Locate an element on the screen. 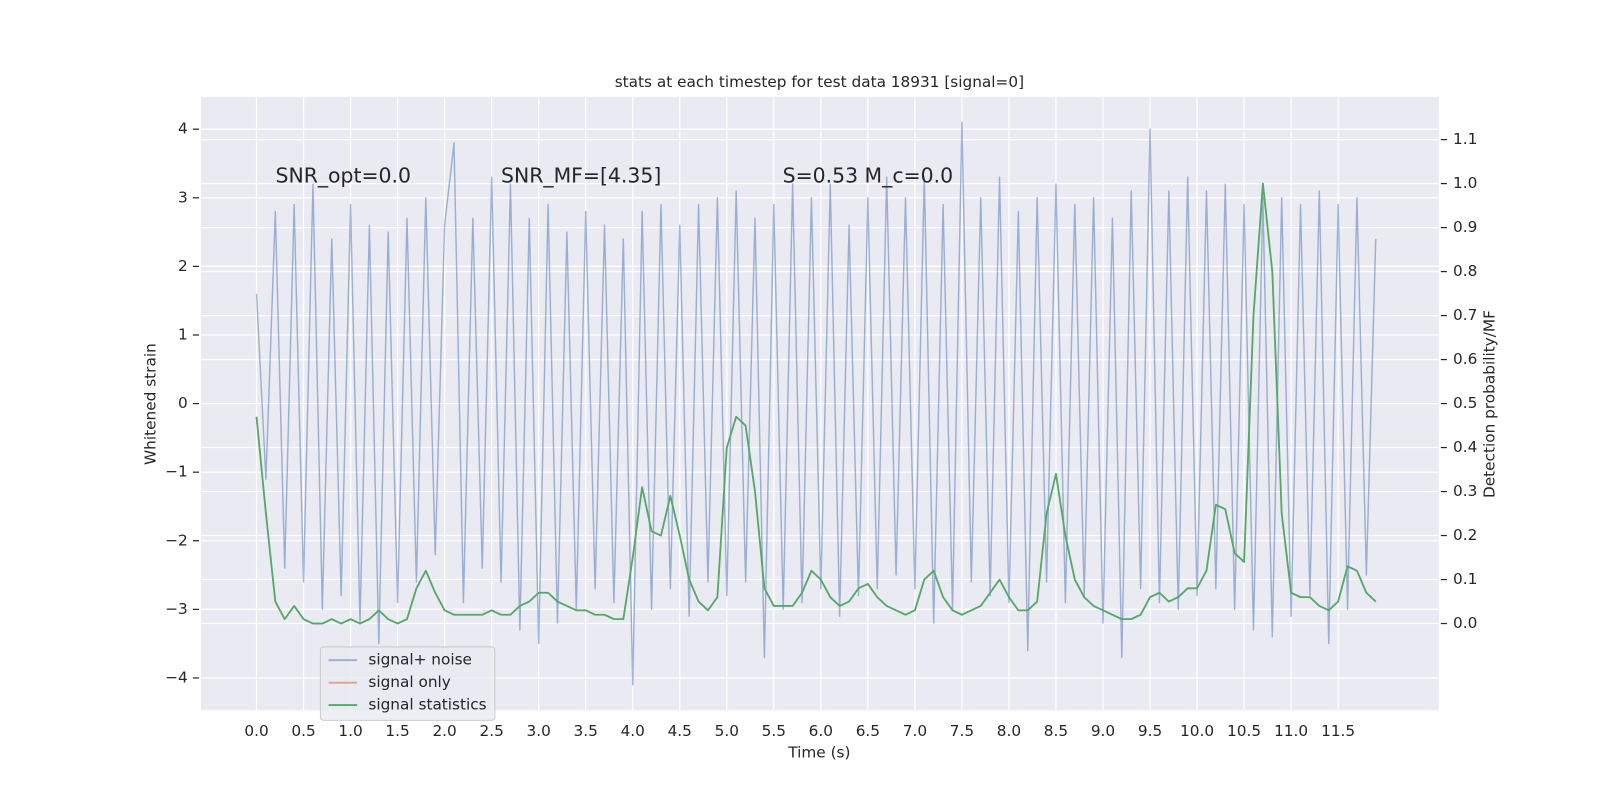 The image size is (1600, 800). y-tick-label: 4 is located at coordinates (183, 129).